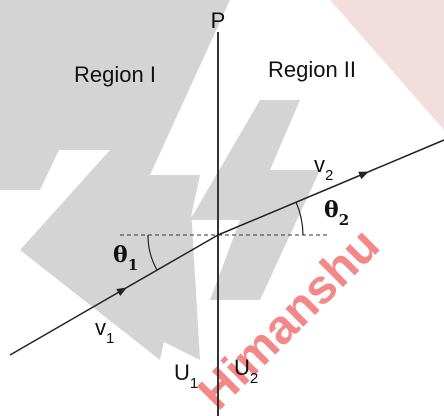 Image resolution: width=444 pixels, height=416 pixels. I want to click on angle-label: θ1, so click(125, 258).